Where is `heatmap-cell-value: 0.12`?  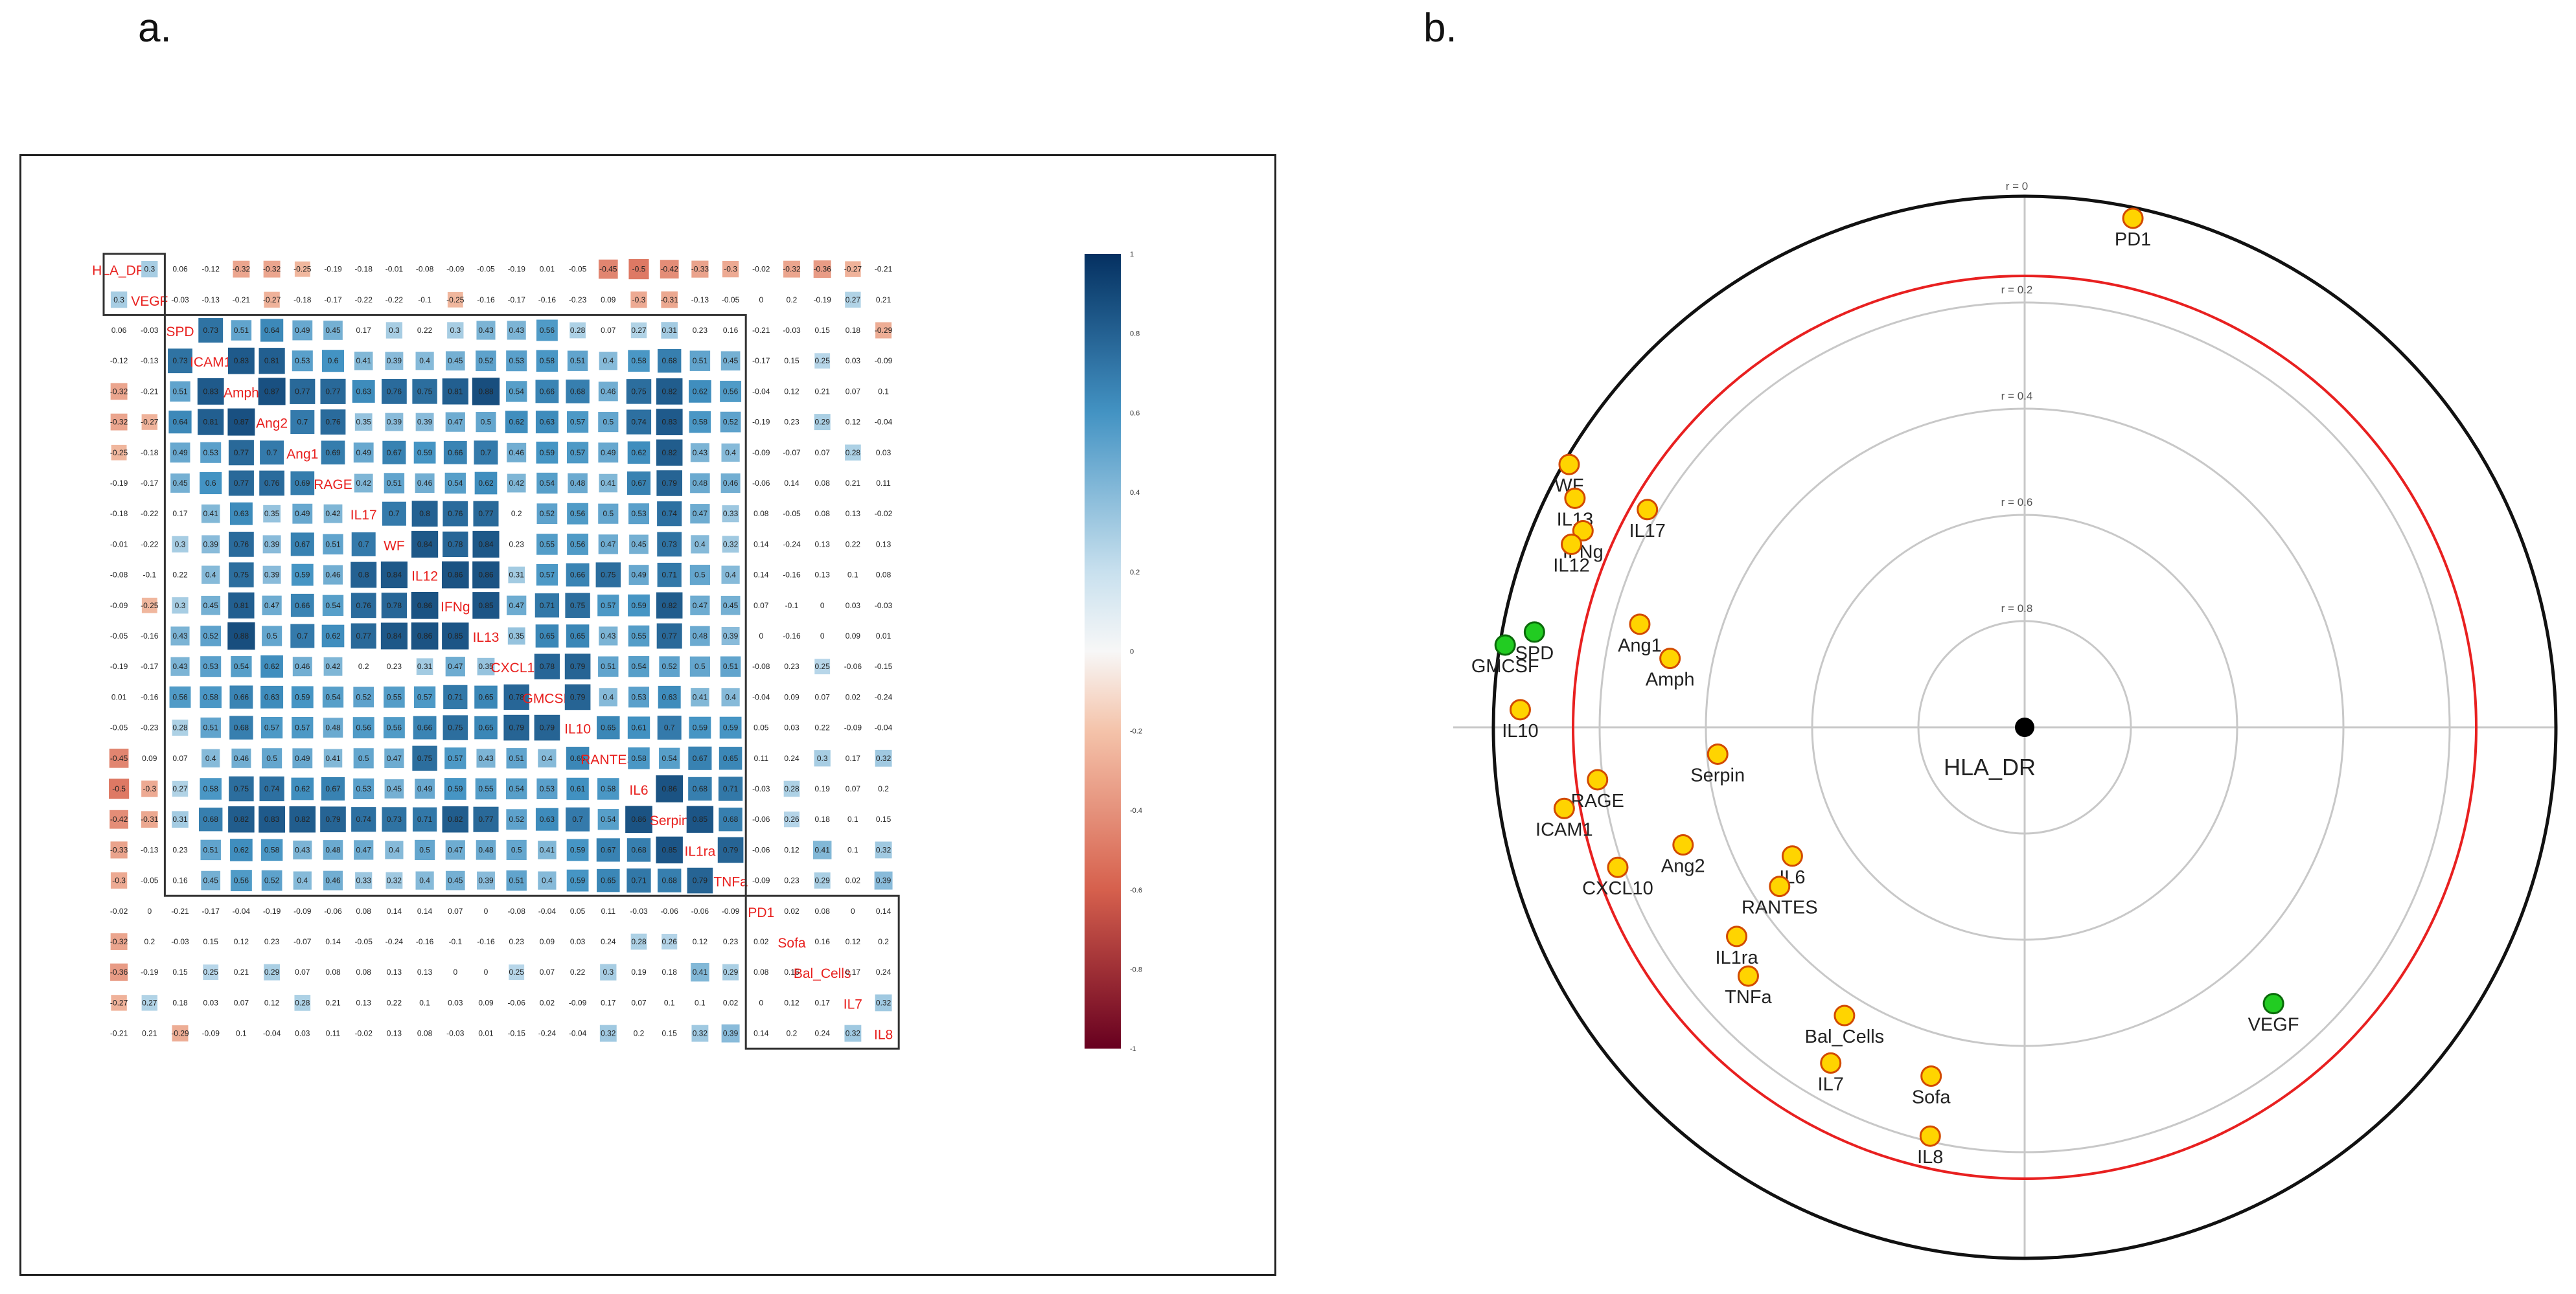
heatmap-cell-value: 0.12 is located at coordinates (853, 422).